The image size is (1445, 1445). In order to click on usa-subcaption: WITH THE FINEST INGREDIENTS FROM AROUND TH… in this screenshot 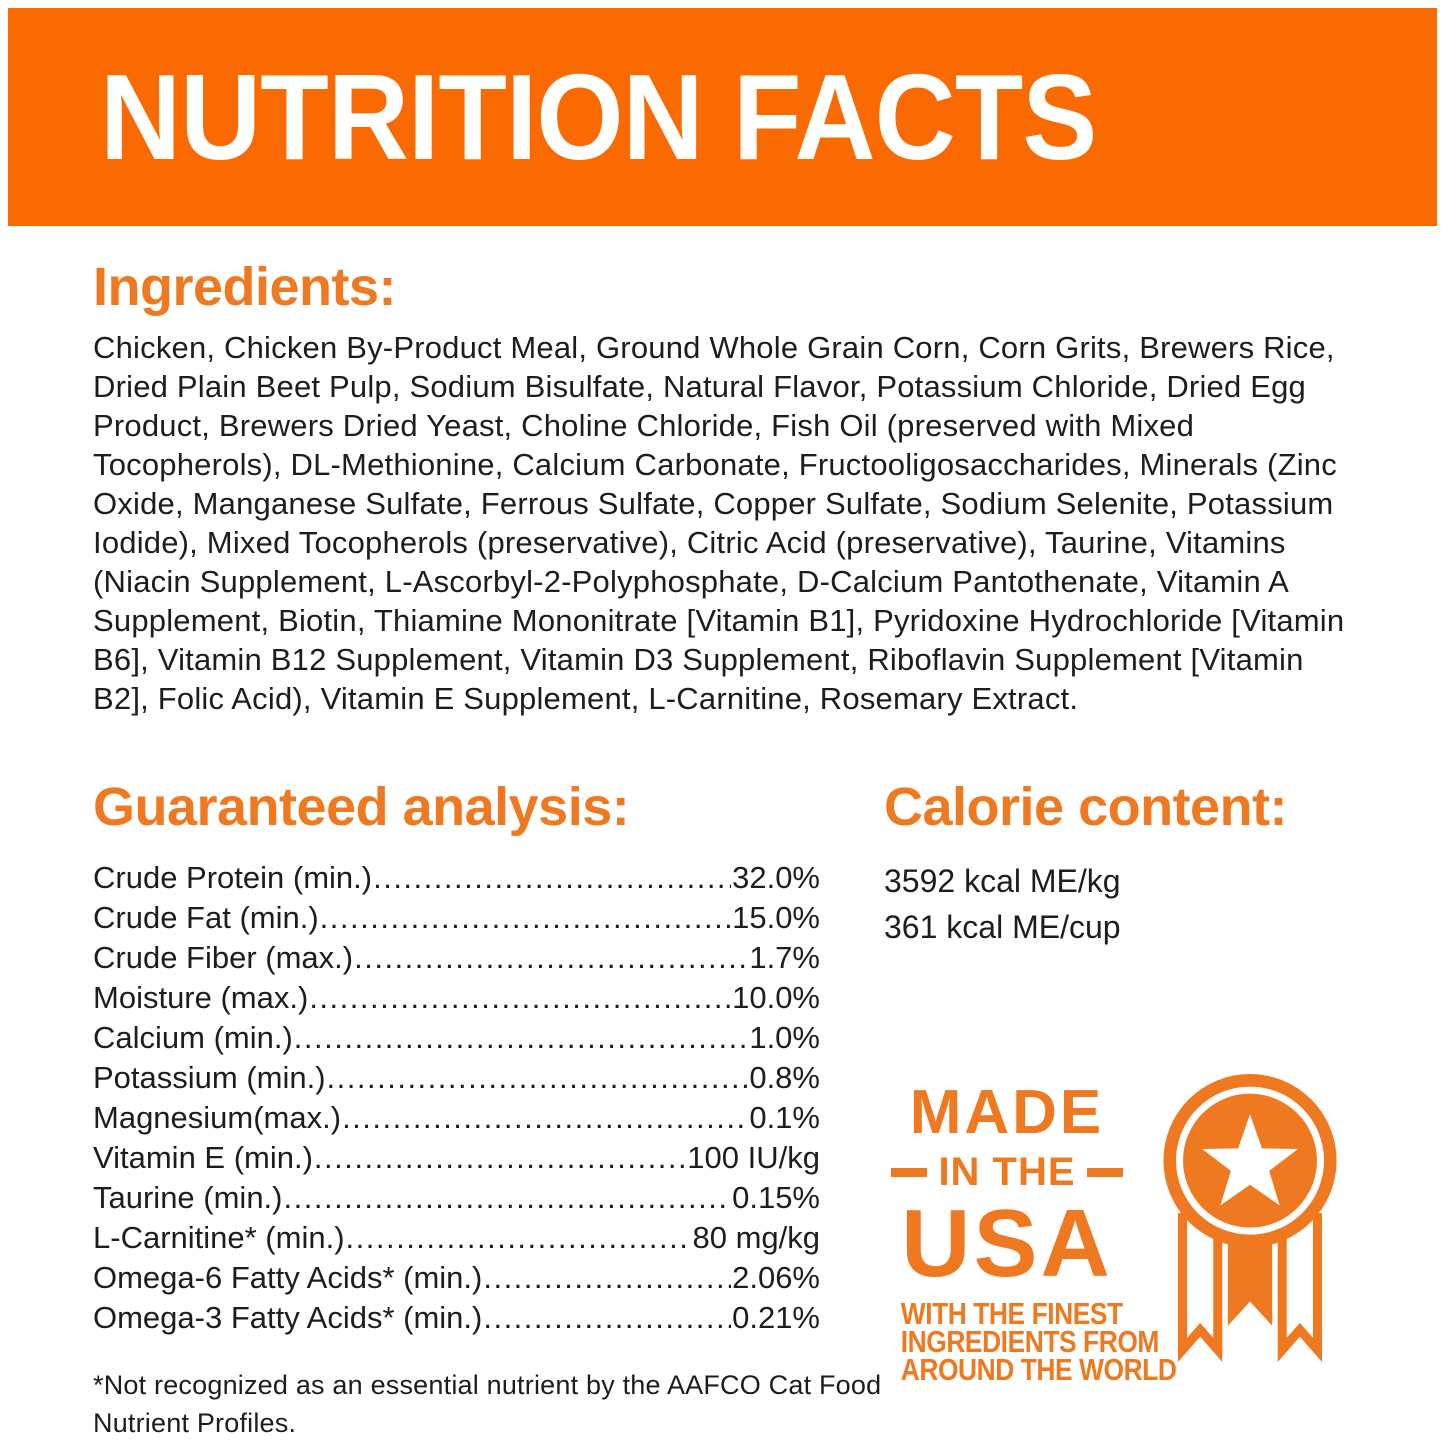, I will do `click(1029, 1341)`.